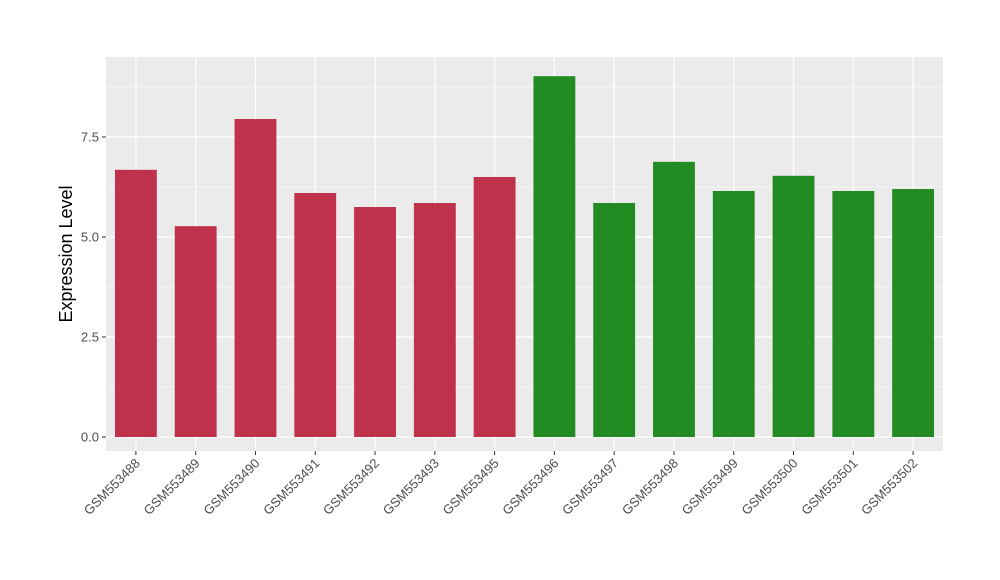  Describe the element at coordinates (195, 331) in the screenshot. I see `bar-GSM553489` at that location.